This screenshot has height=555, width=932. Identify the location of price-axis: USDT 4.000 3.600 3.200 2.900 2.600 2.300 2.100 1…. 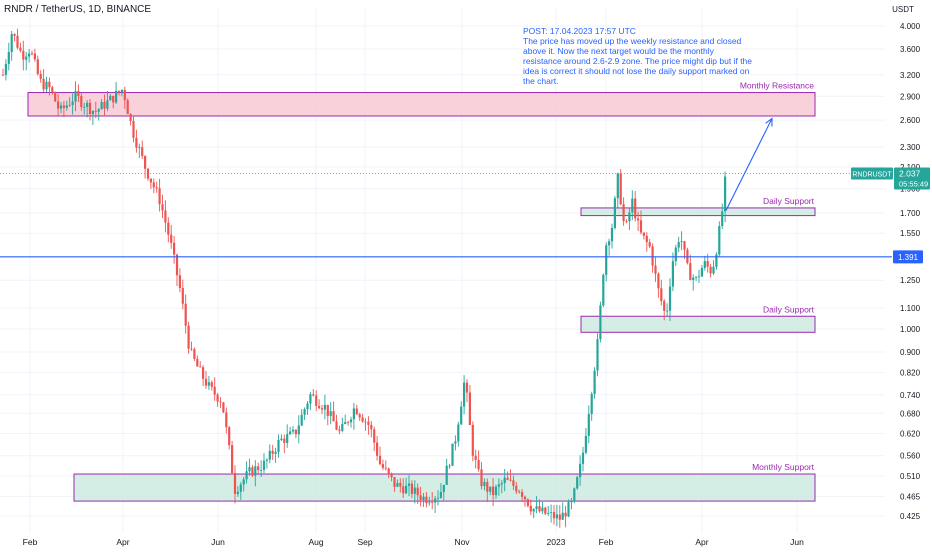
(906, 263).